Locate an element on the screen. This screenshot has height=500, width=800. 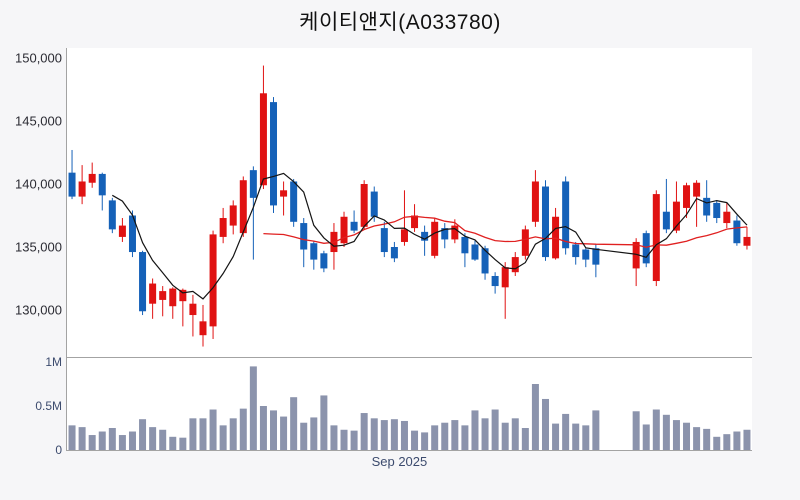
price-tick-label: 150,000 is located at coordinates (38, 58).